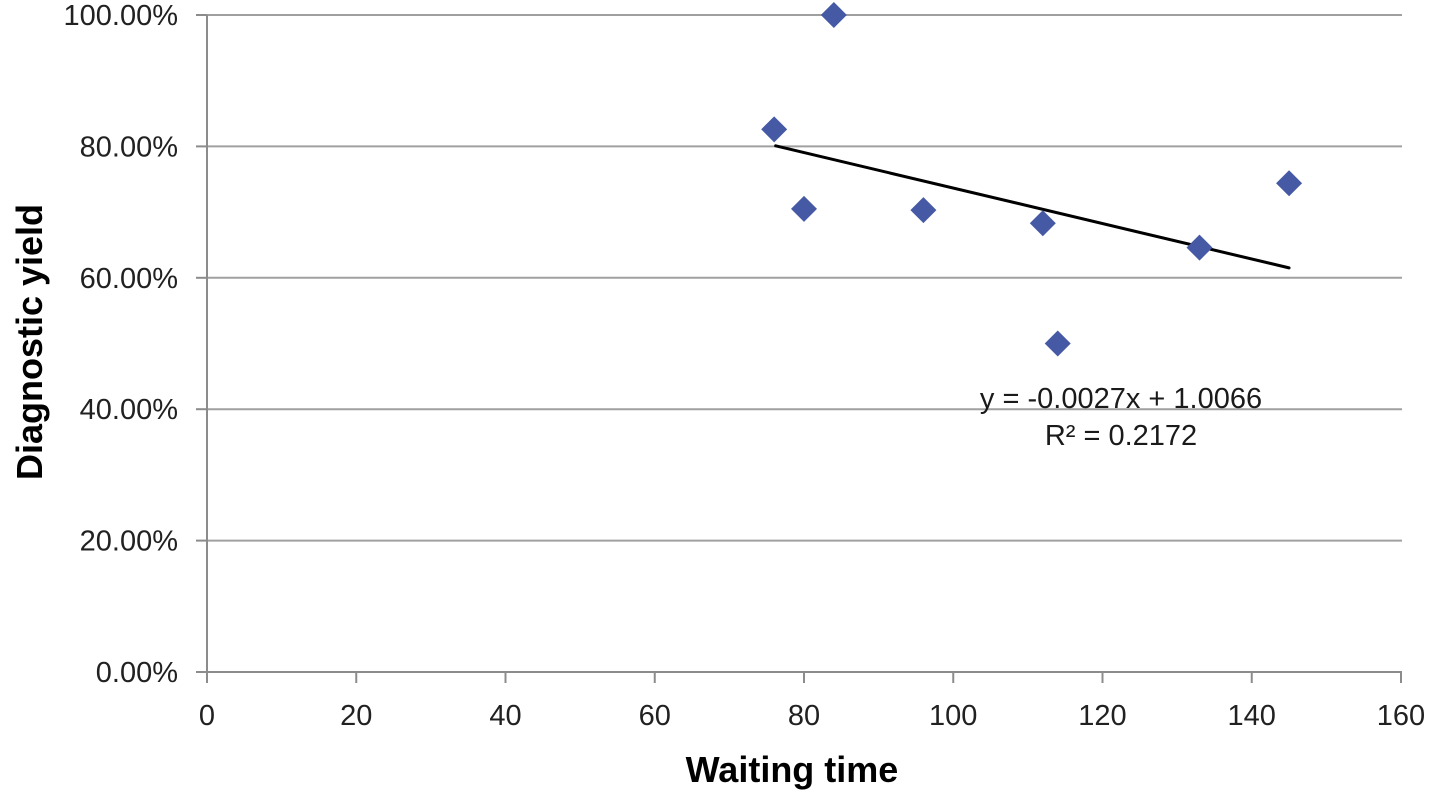 The image size is (1430, 793). What do you see at coordinates (804, 716) in the screenshot?
I see `x-tick-label: 80` at bounding box center [804, 716].